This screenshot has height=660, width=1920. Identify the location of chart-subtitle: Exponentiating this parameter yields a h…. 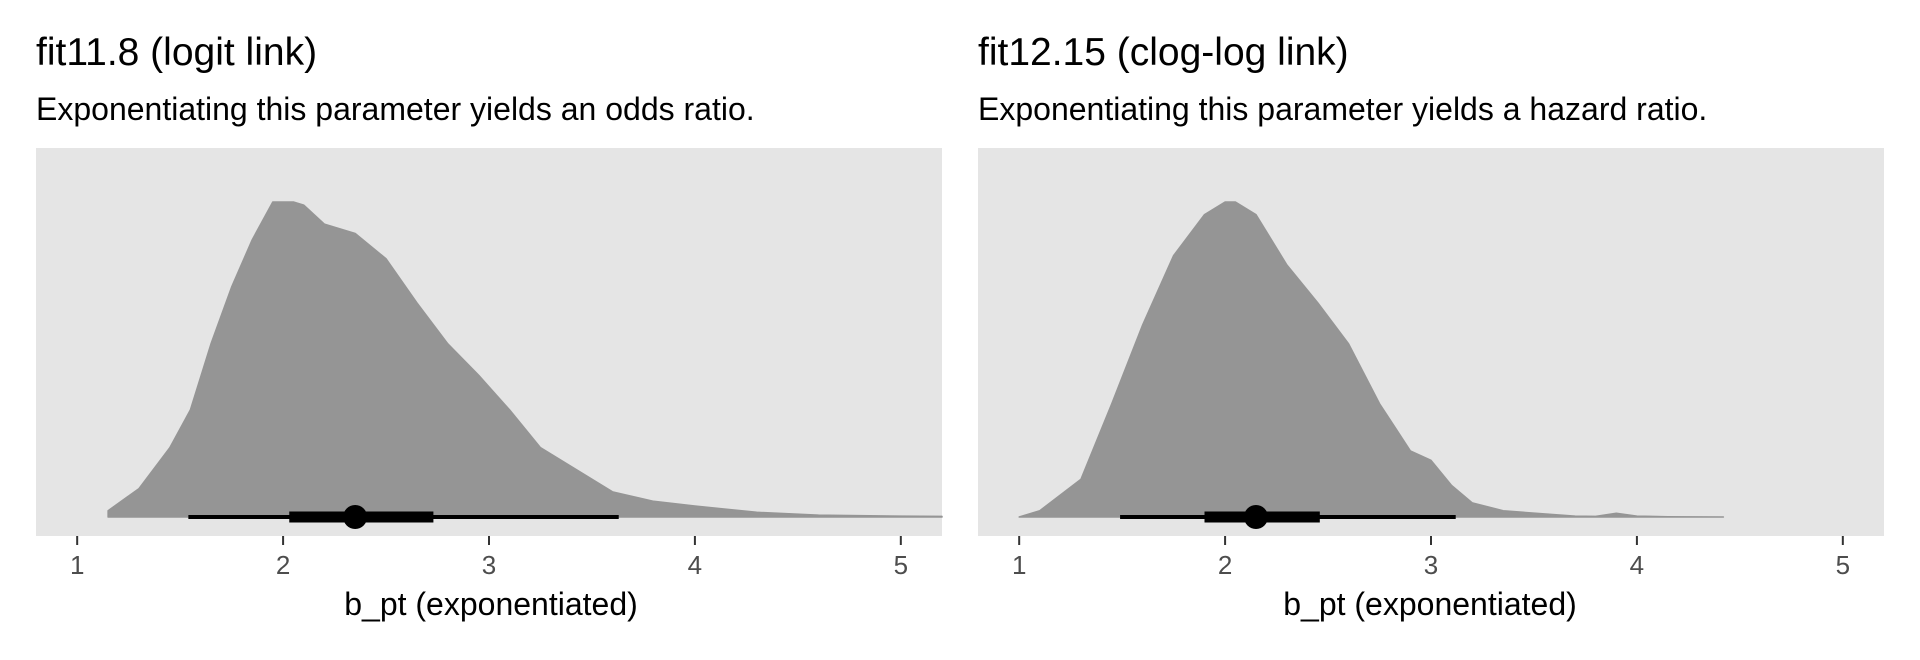
(1343, 109).